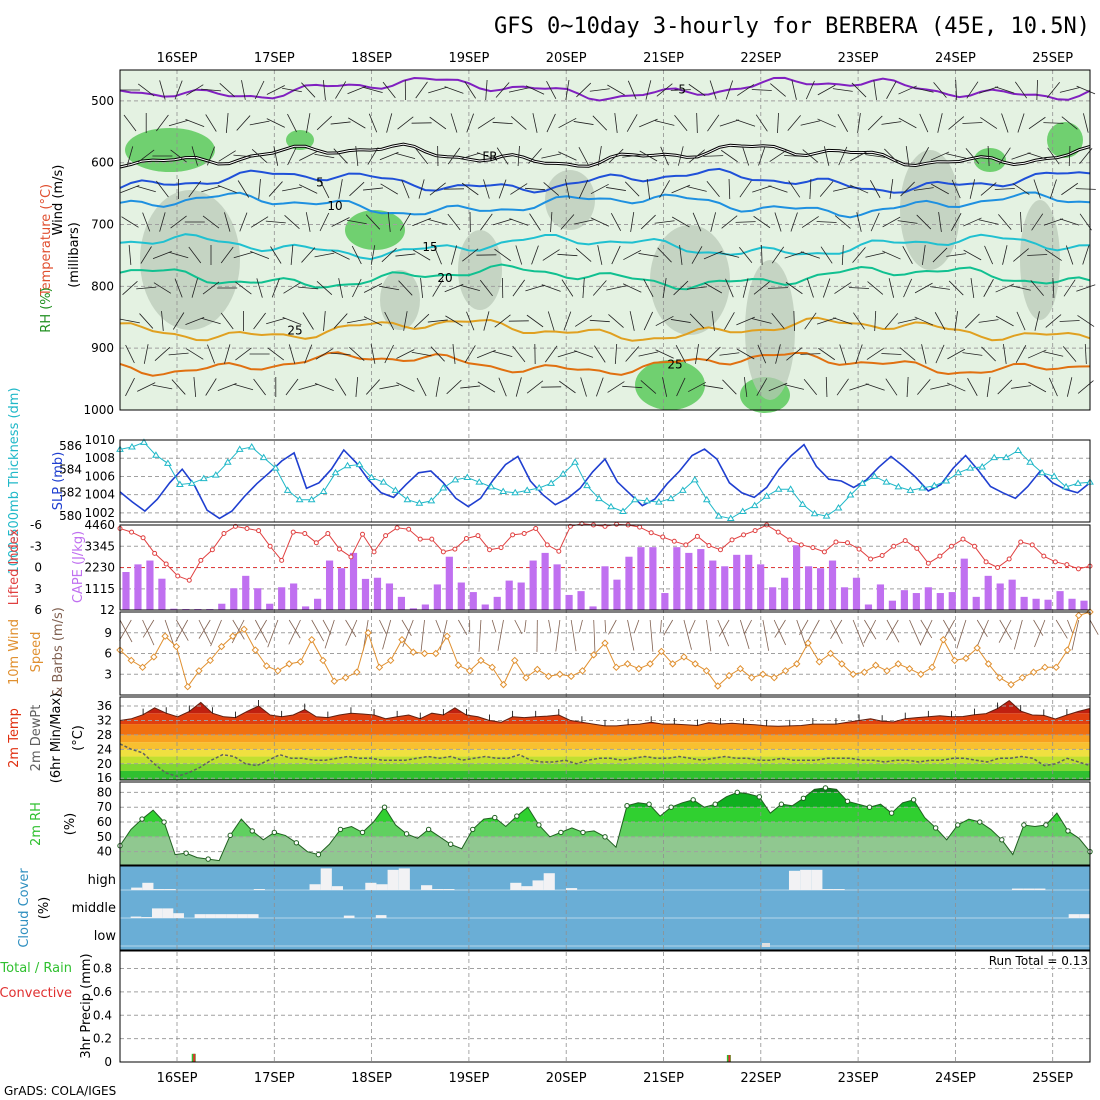  What do you see at coordinates (102, 1039) in the screenshot?
I see `y-tick-precip: 0.2` at bounding box center [102, 1039].